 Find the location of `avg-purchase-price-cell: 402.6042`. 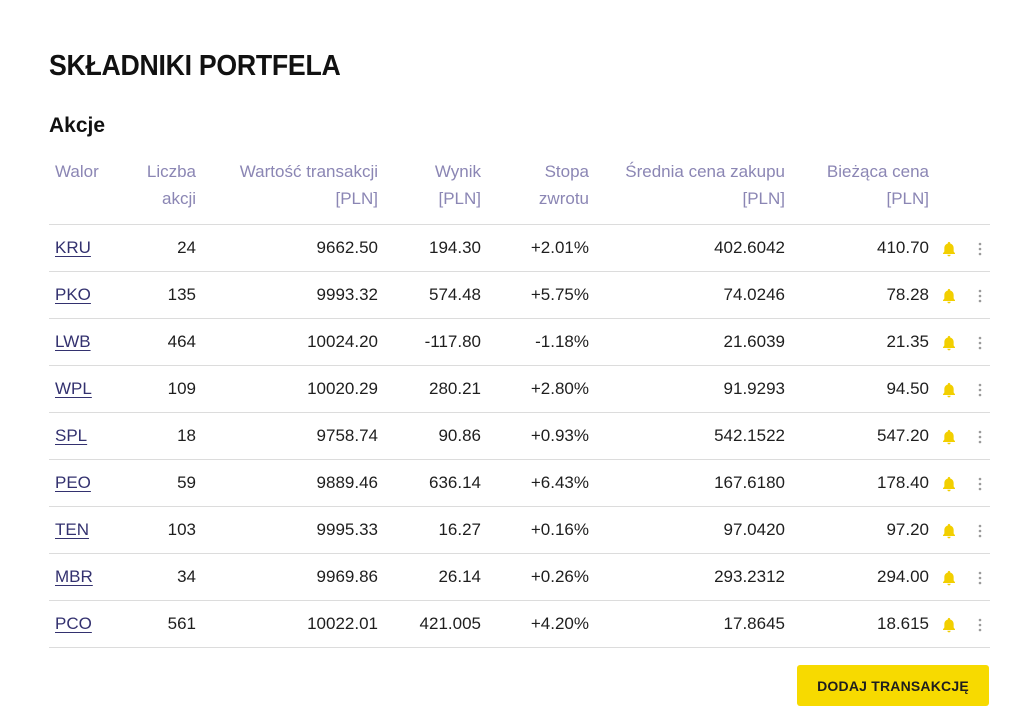

avg-purchase-price-cell: 402.6042 is located at coordinates (687, 248).